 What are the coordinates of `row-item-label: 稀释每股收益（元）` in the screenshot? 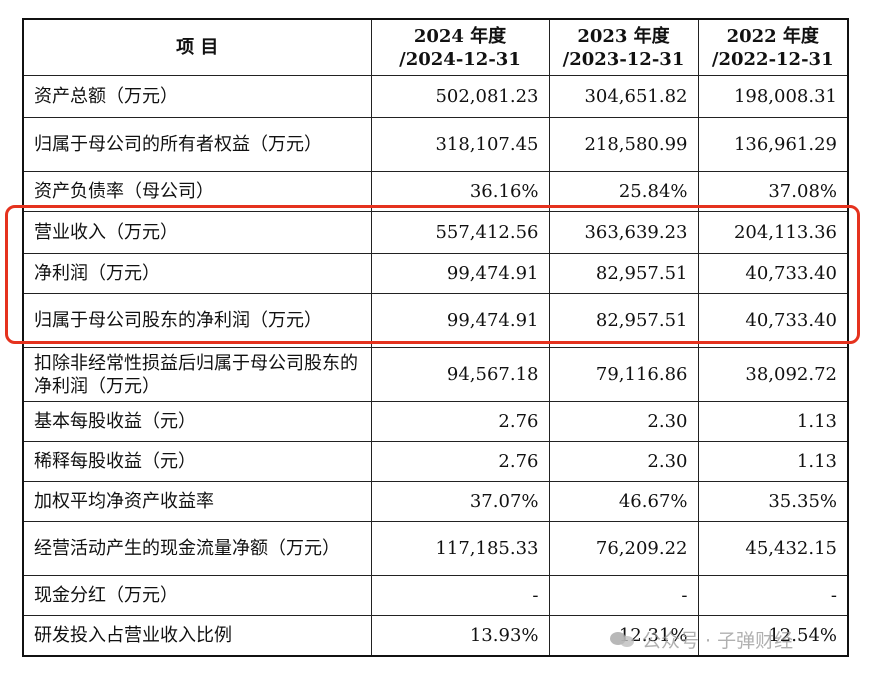 It's located at (197, 461).